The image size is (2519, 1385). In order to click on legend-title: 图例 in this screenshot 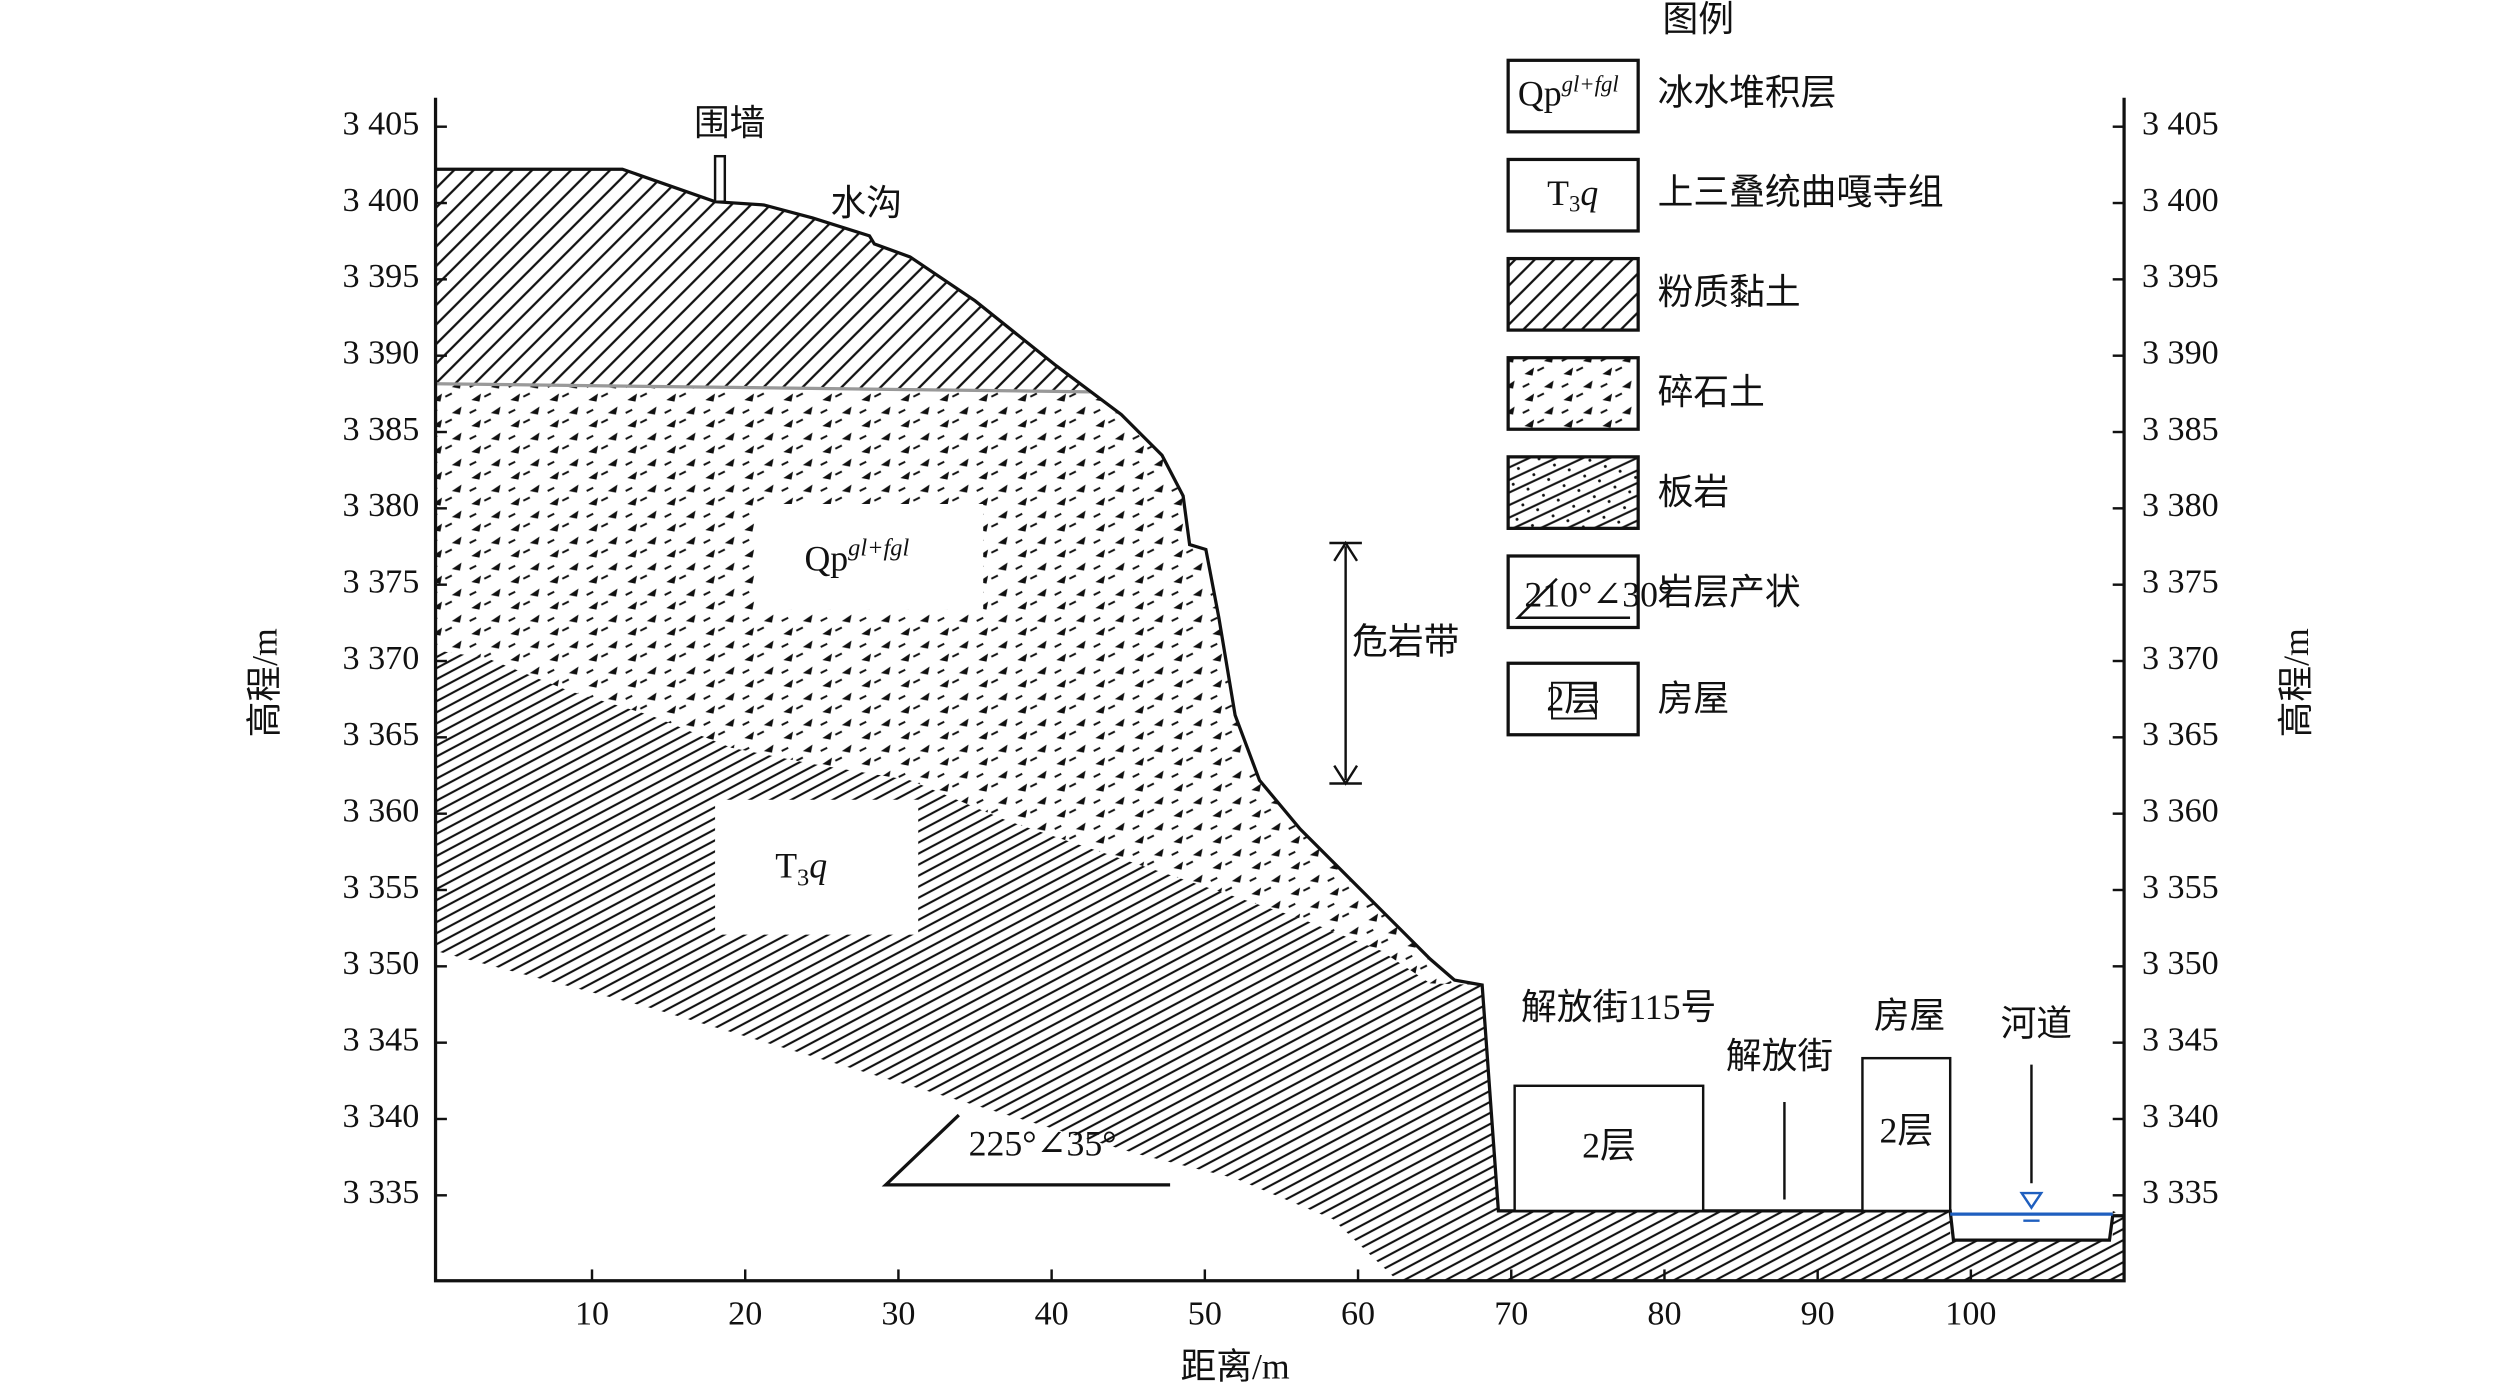, I will do `click(1699, 19)`.